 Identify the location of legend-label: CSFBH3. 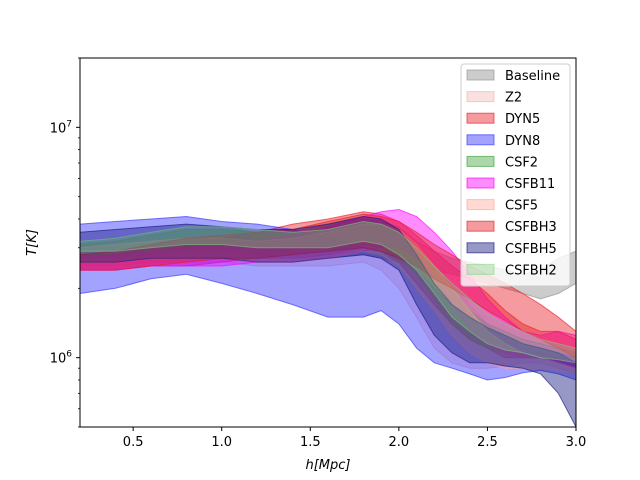
(531, 227).